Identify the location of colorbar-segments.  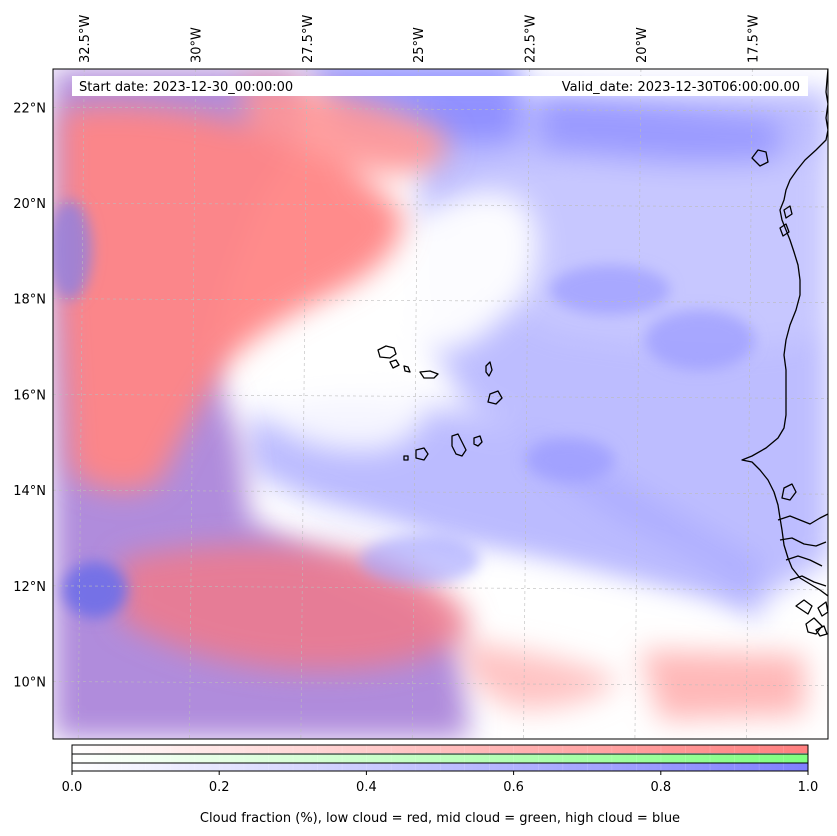
(440, 758).